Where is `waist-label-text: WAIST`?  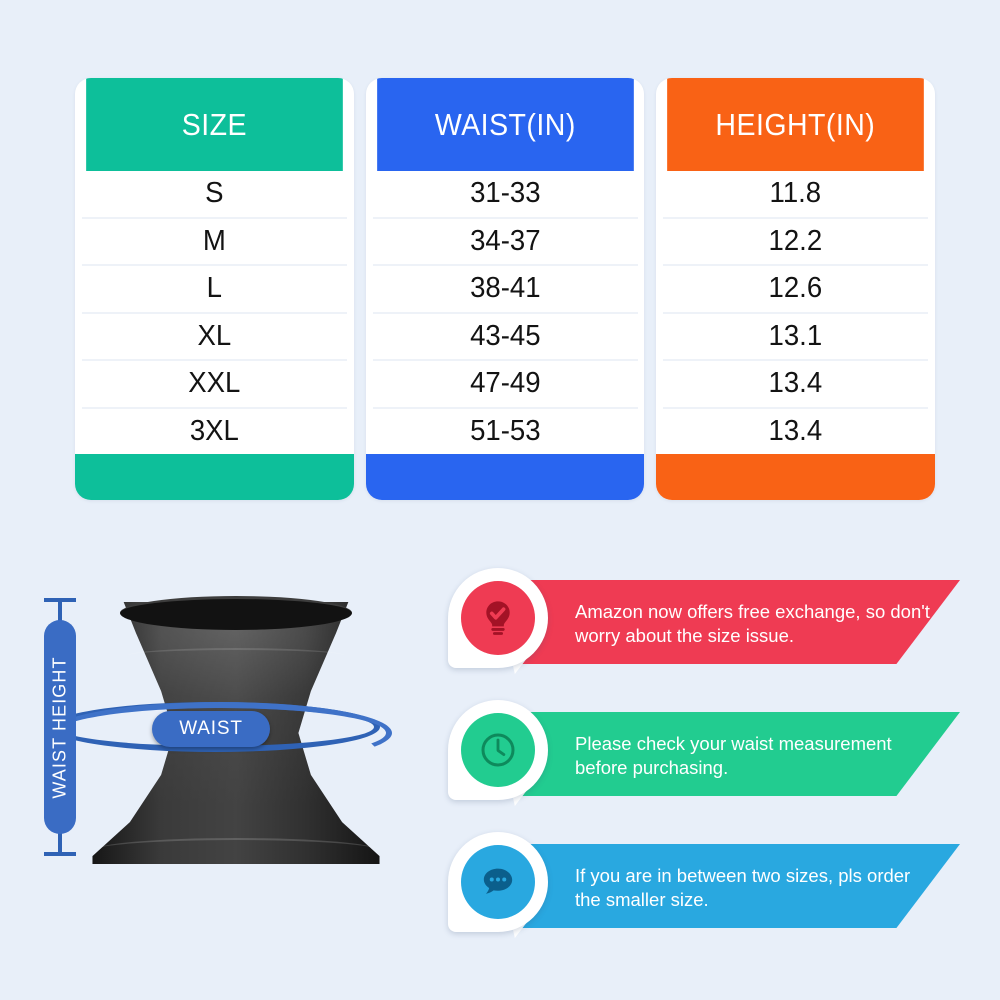 waist-label-text: WAIST is located at coordinates (211, 728).